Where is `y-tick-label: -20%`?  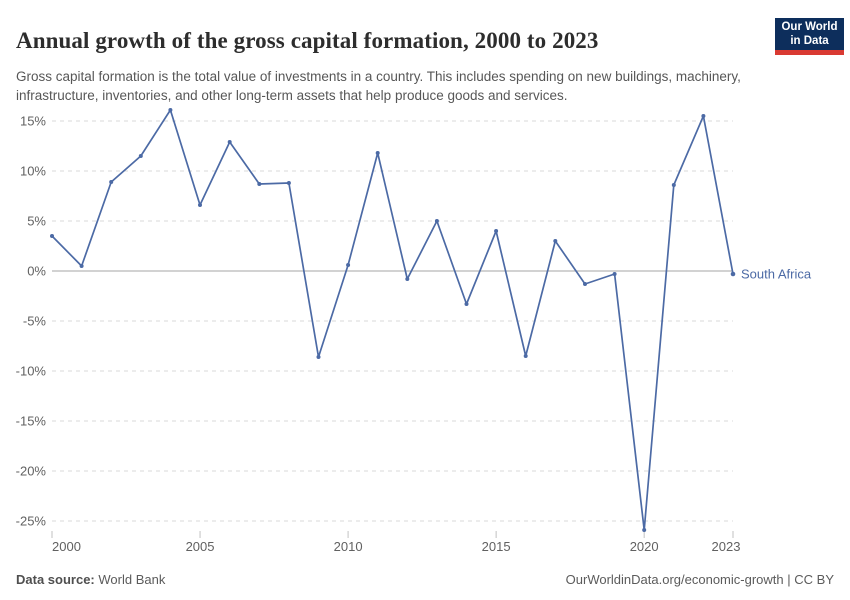
y-tick-label: -20% is located at coordinates (31, 471).